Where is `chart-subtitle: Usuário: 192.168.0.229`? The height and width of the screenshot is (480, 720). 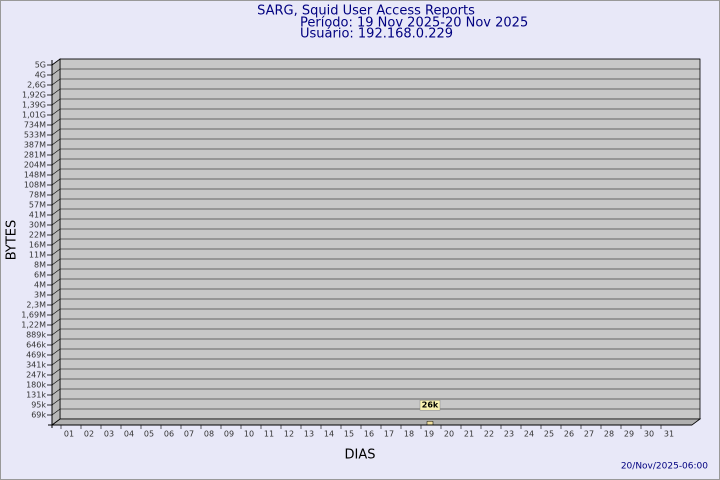
chart-subtitle: Usuário: 192.168.0.229 is located at coordinates (376, 34).